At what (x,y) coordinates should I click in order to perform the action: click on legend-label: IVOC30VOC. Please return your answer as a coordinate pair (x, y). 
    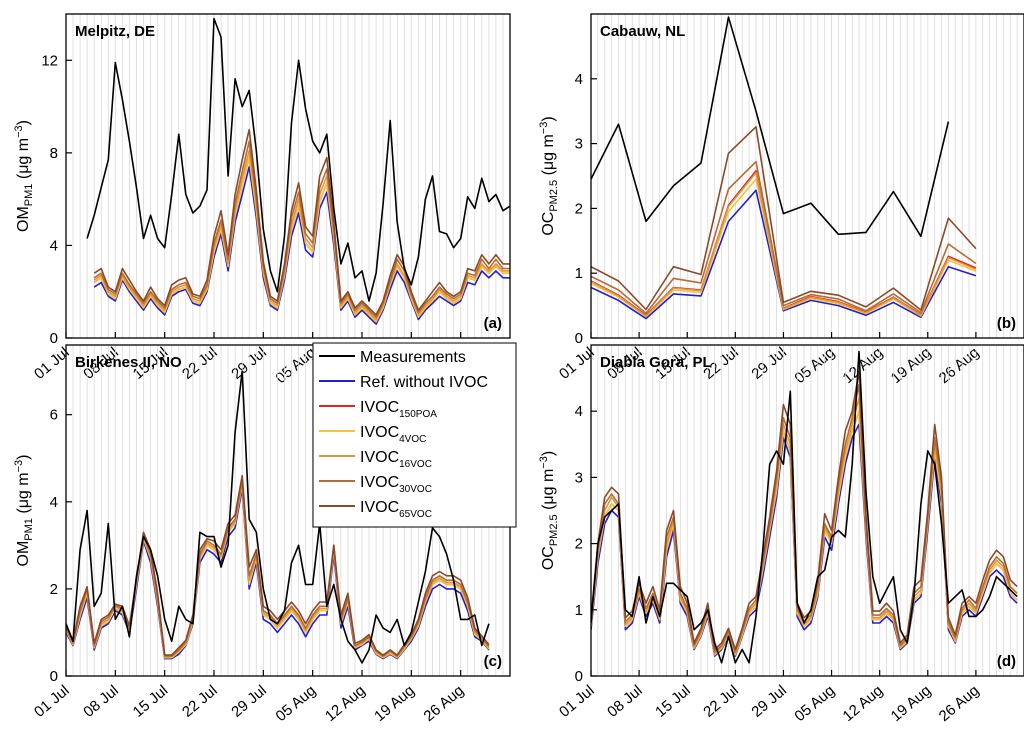
    Looking at the image, I should click on (396, 484).